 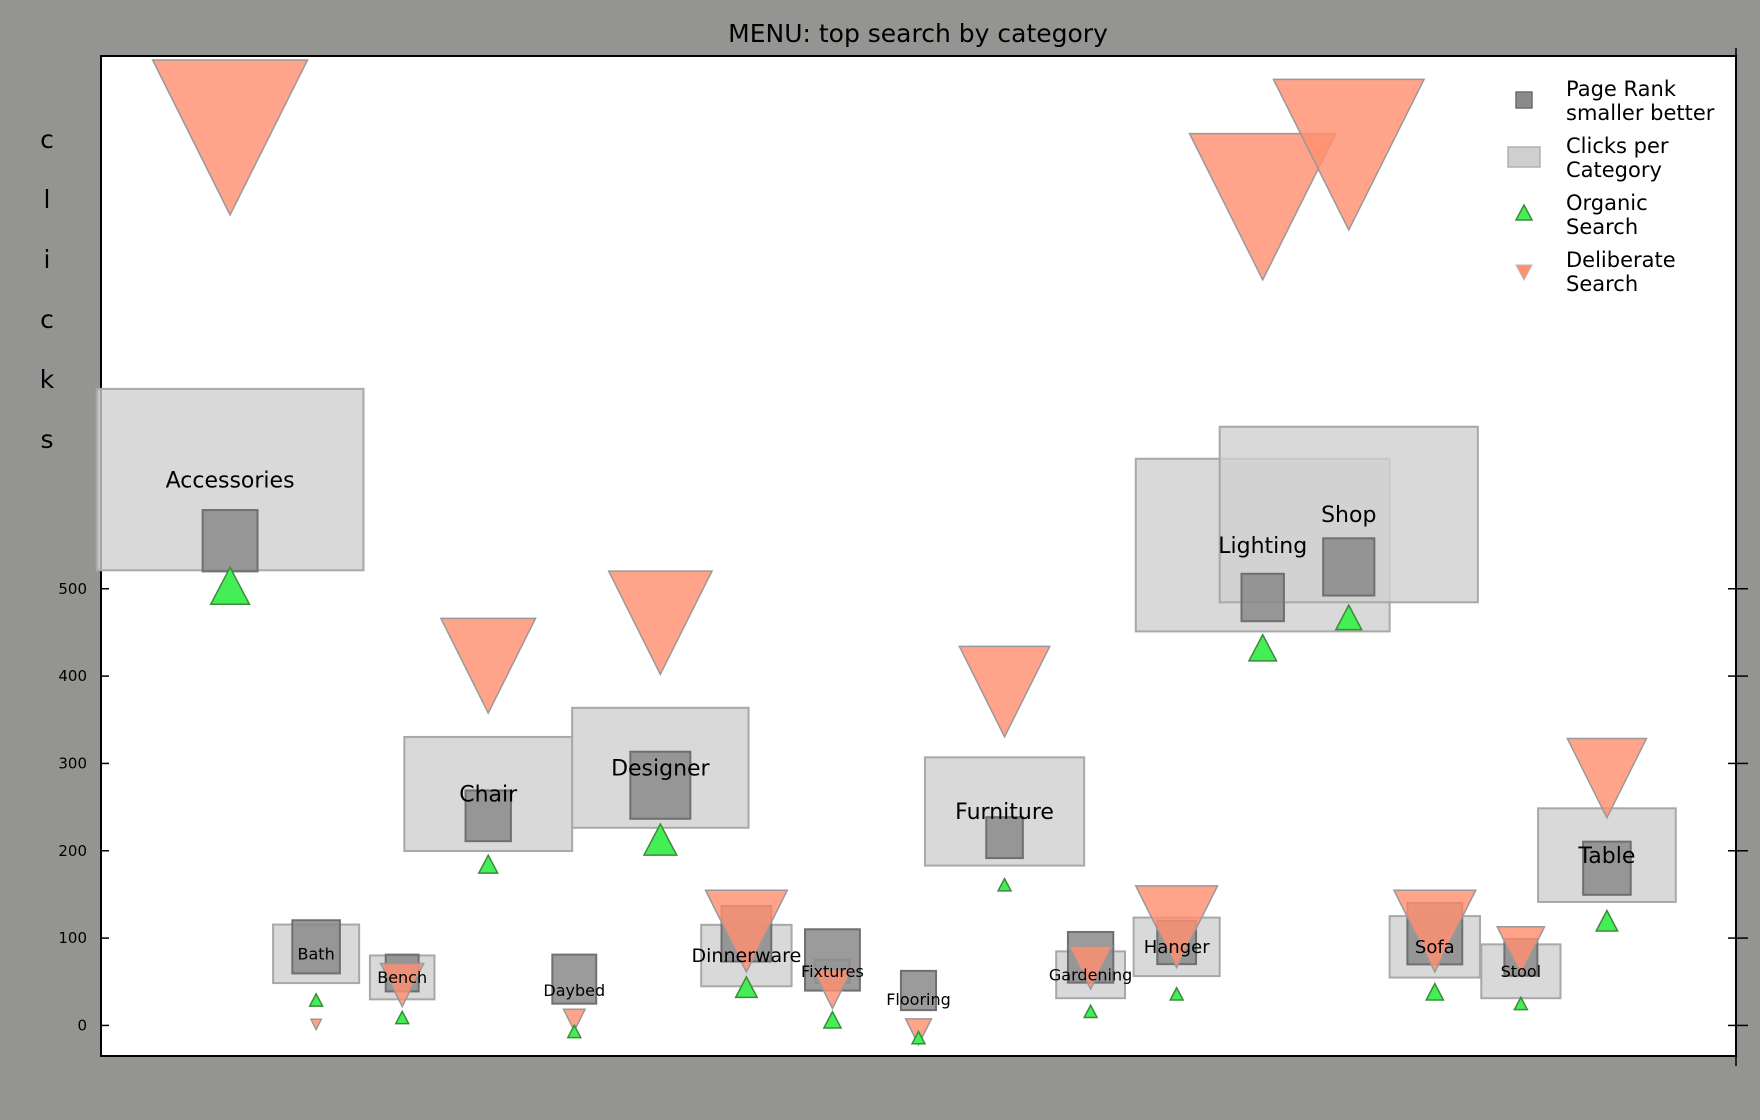 What do you see at coordinates (1606, 920) in the screenshot?
I see `organic-table` at bounding box center [1606, 920].